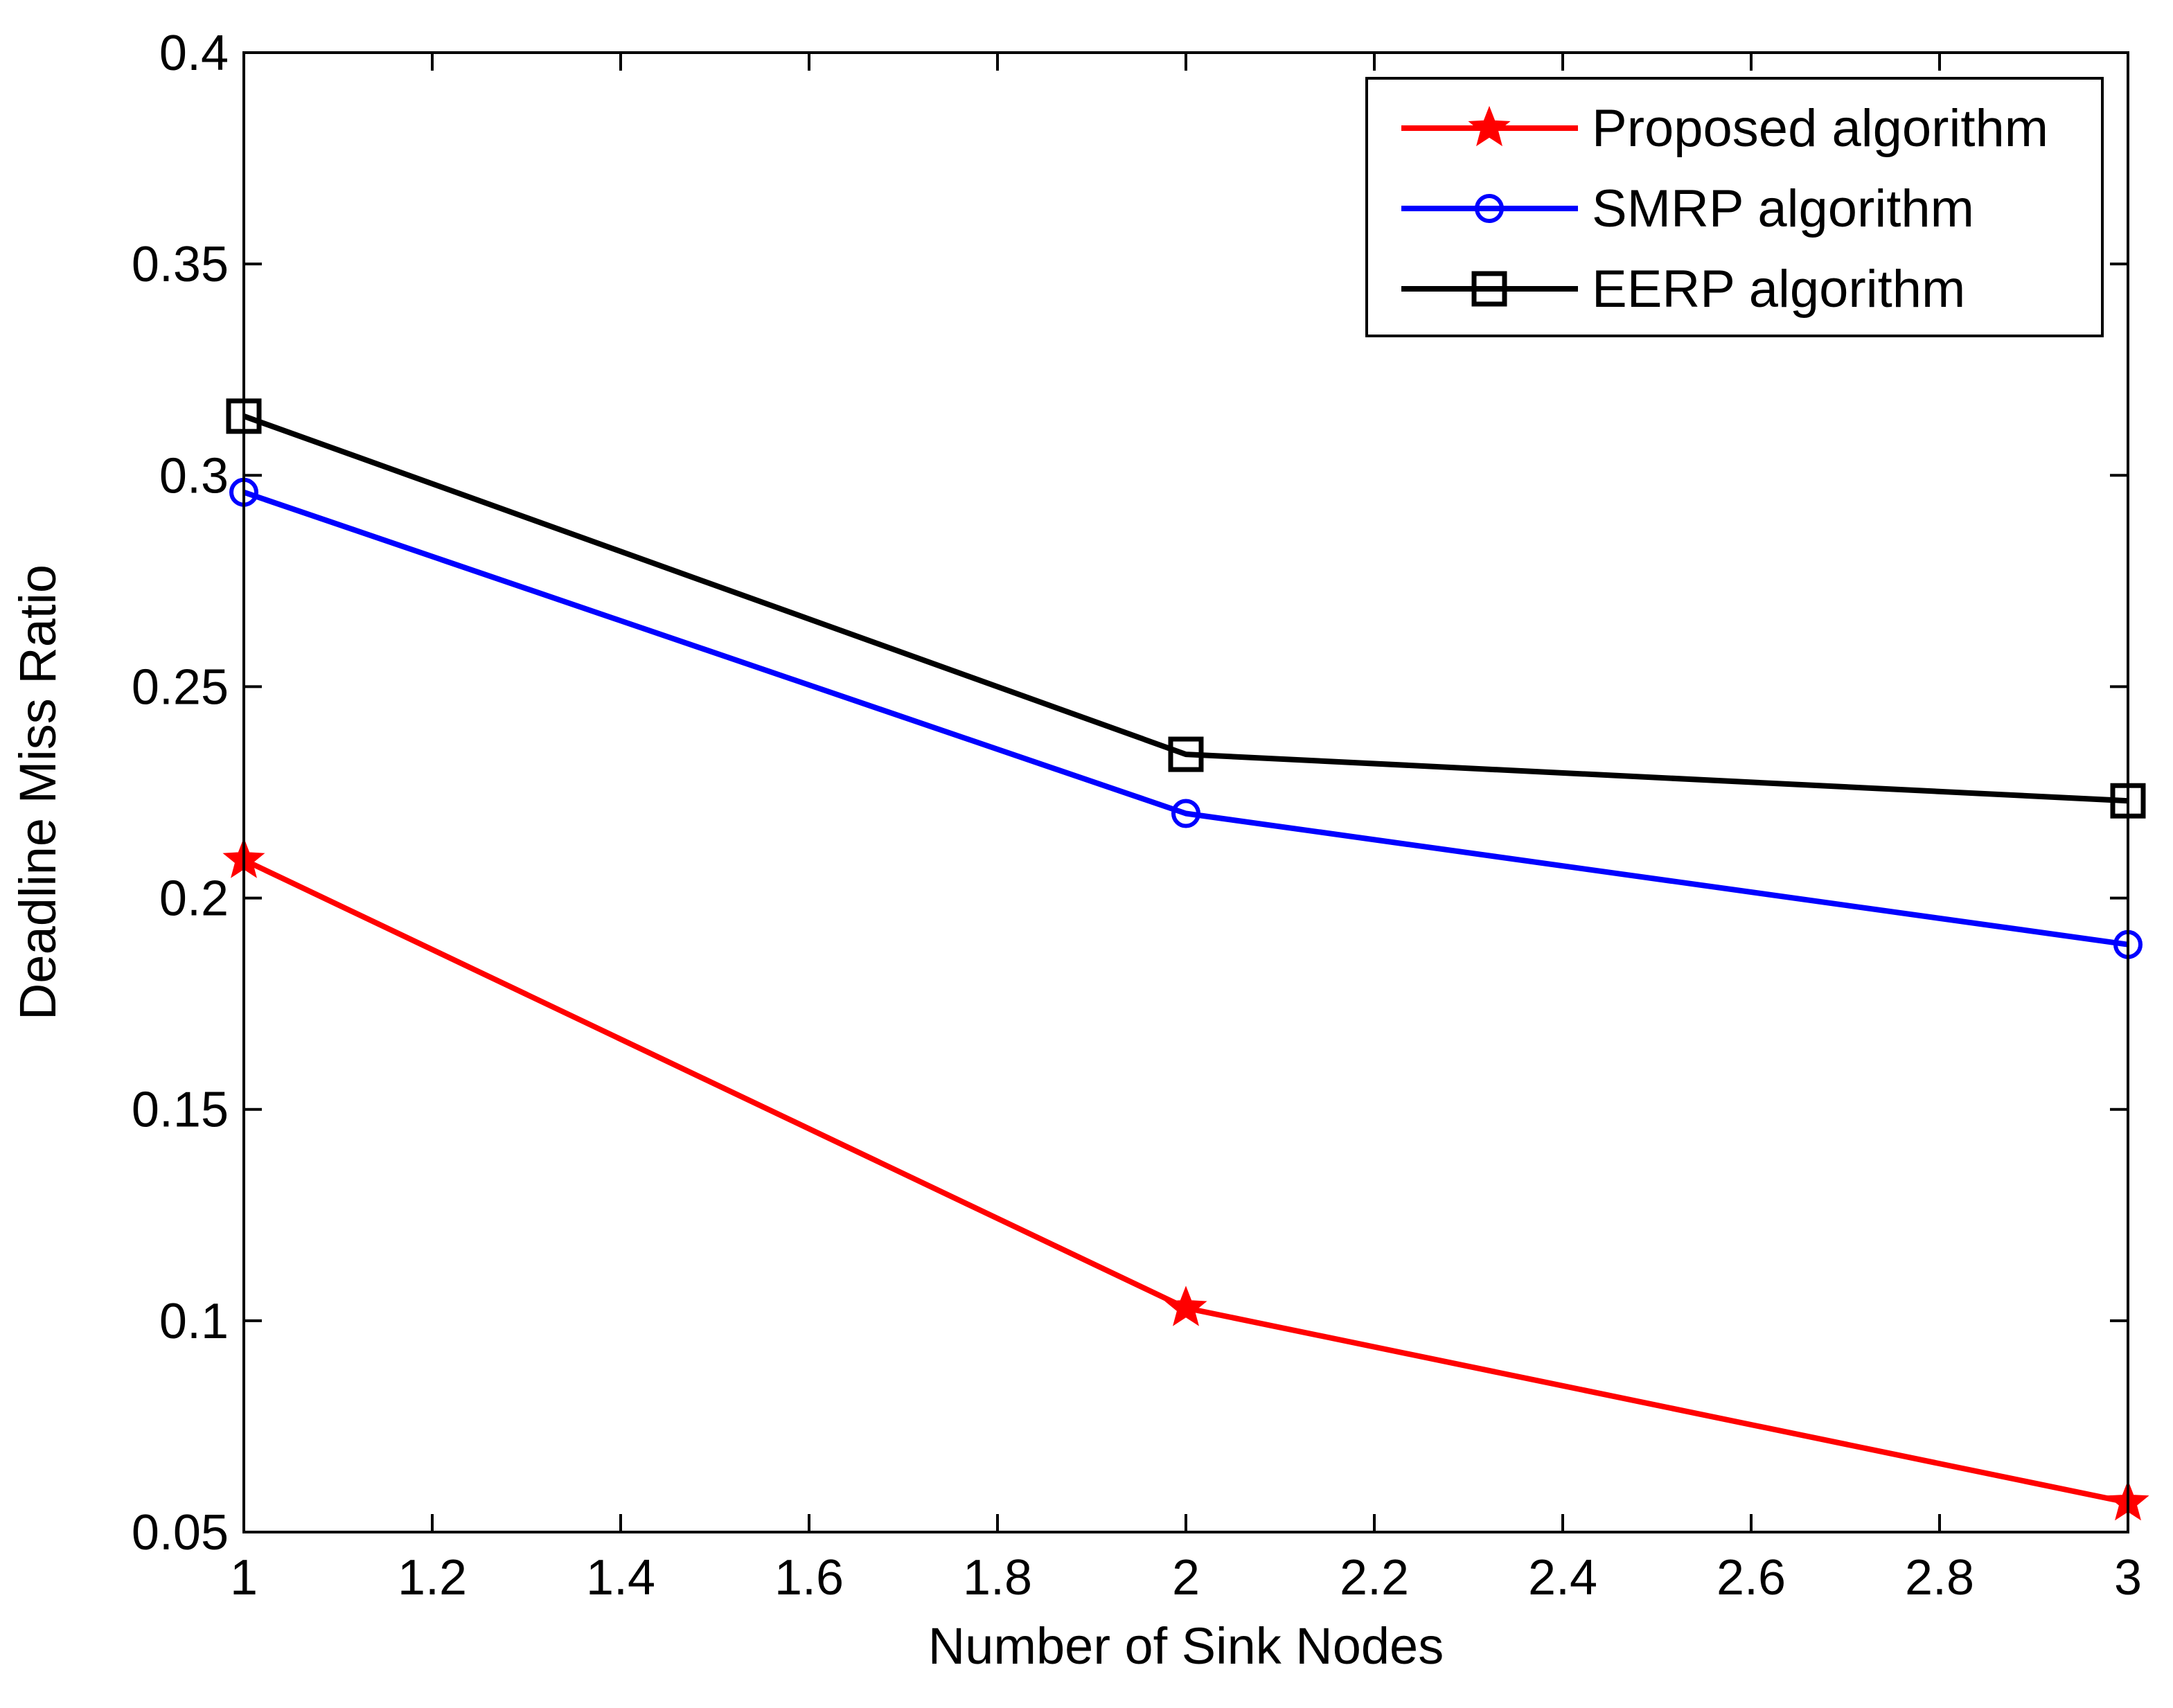  What do you see at coordinates (1783, 208) in the screenshot?
I see `legend-label: SMRP algorithm` at bounding box center [1783, 208].